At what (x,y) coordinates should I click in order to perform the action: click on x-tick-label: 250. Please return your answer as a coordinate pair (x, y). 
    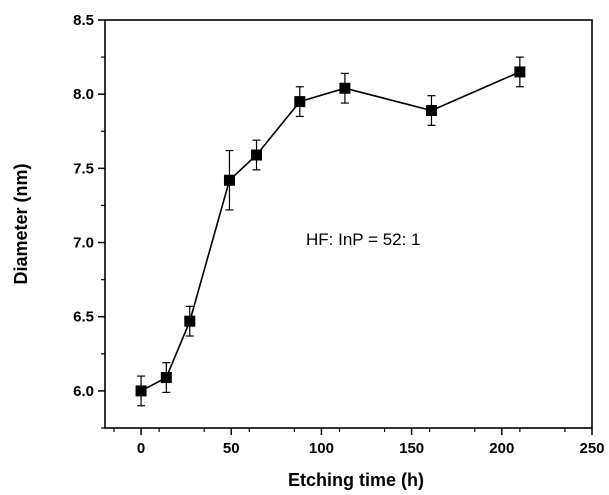
    Looking at the image, I should click on (591, 448).